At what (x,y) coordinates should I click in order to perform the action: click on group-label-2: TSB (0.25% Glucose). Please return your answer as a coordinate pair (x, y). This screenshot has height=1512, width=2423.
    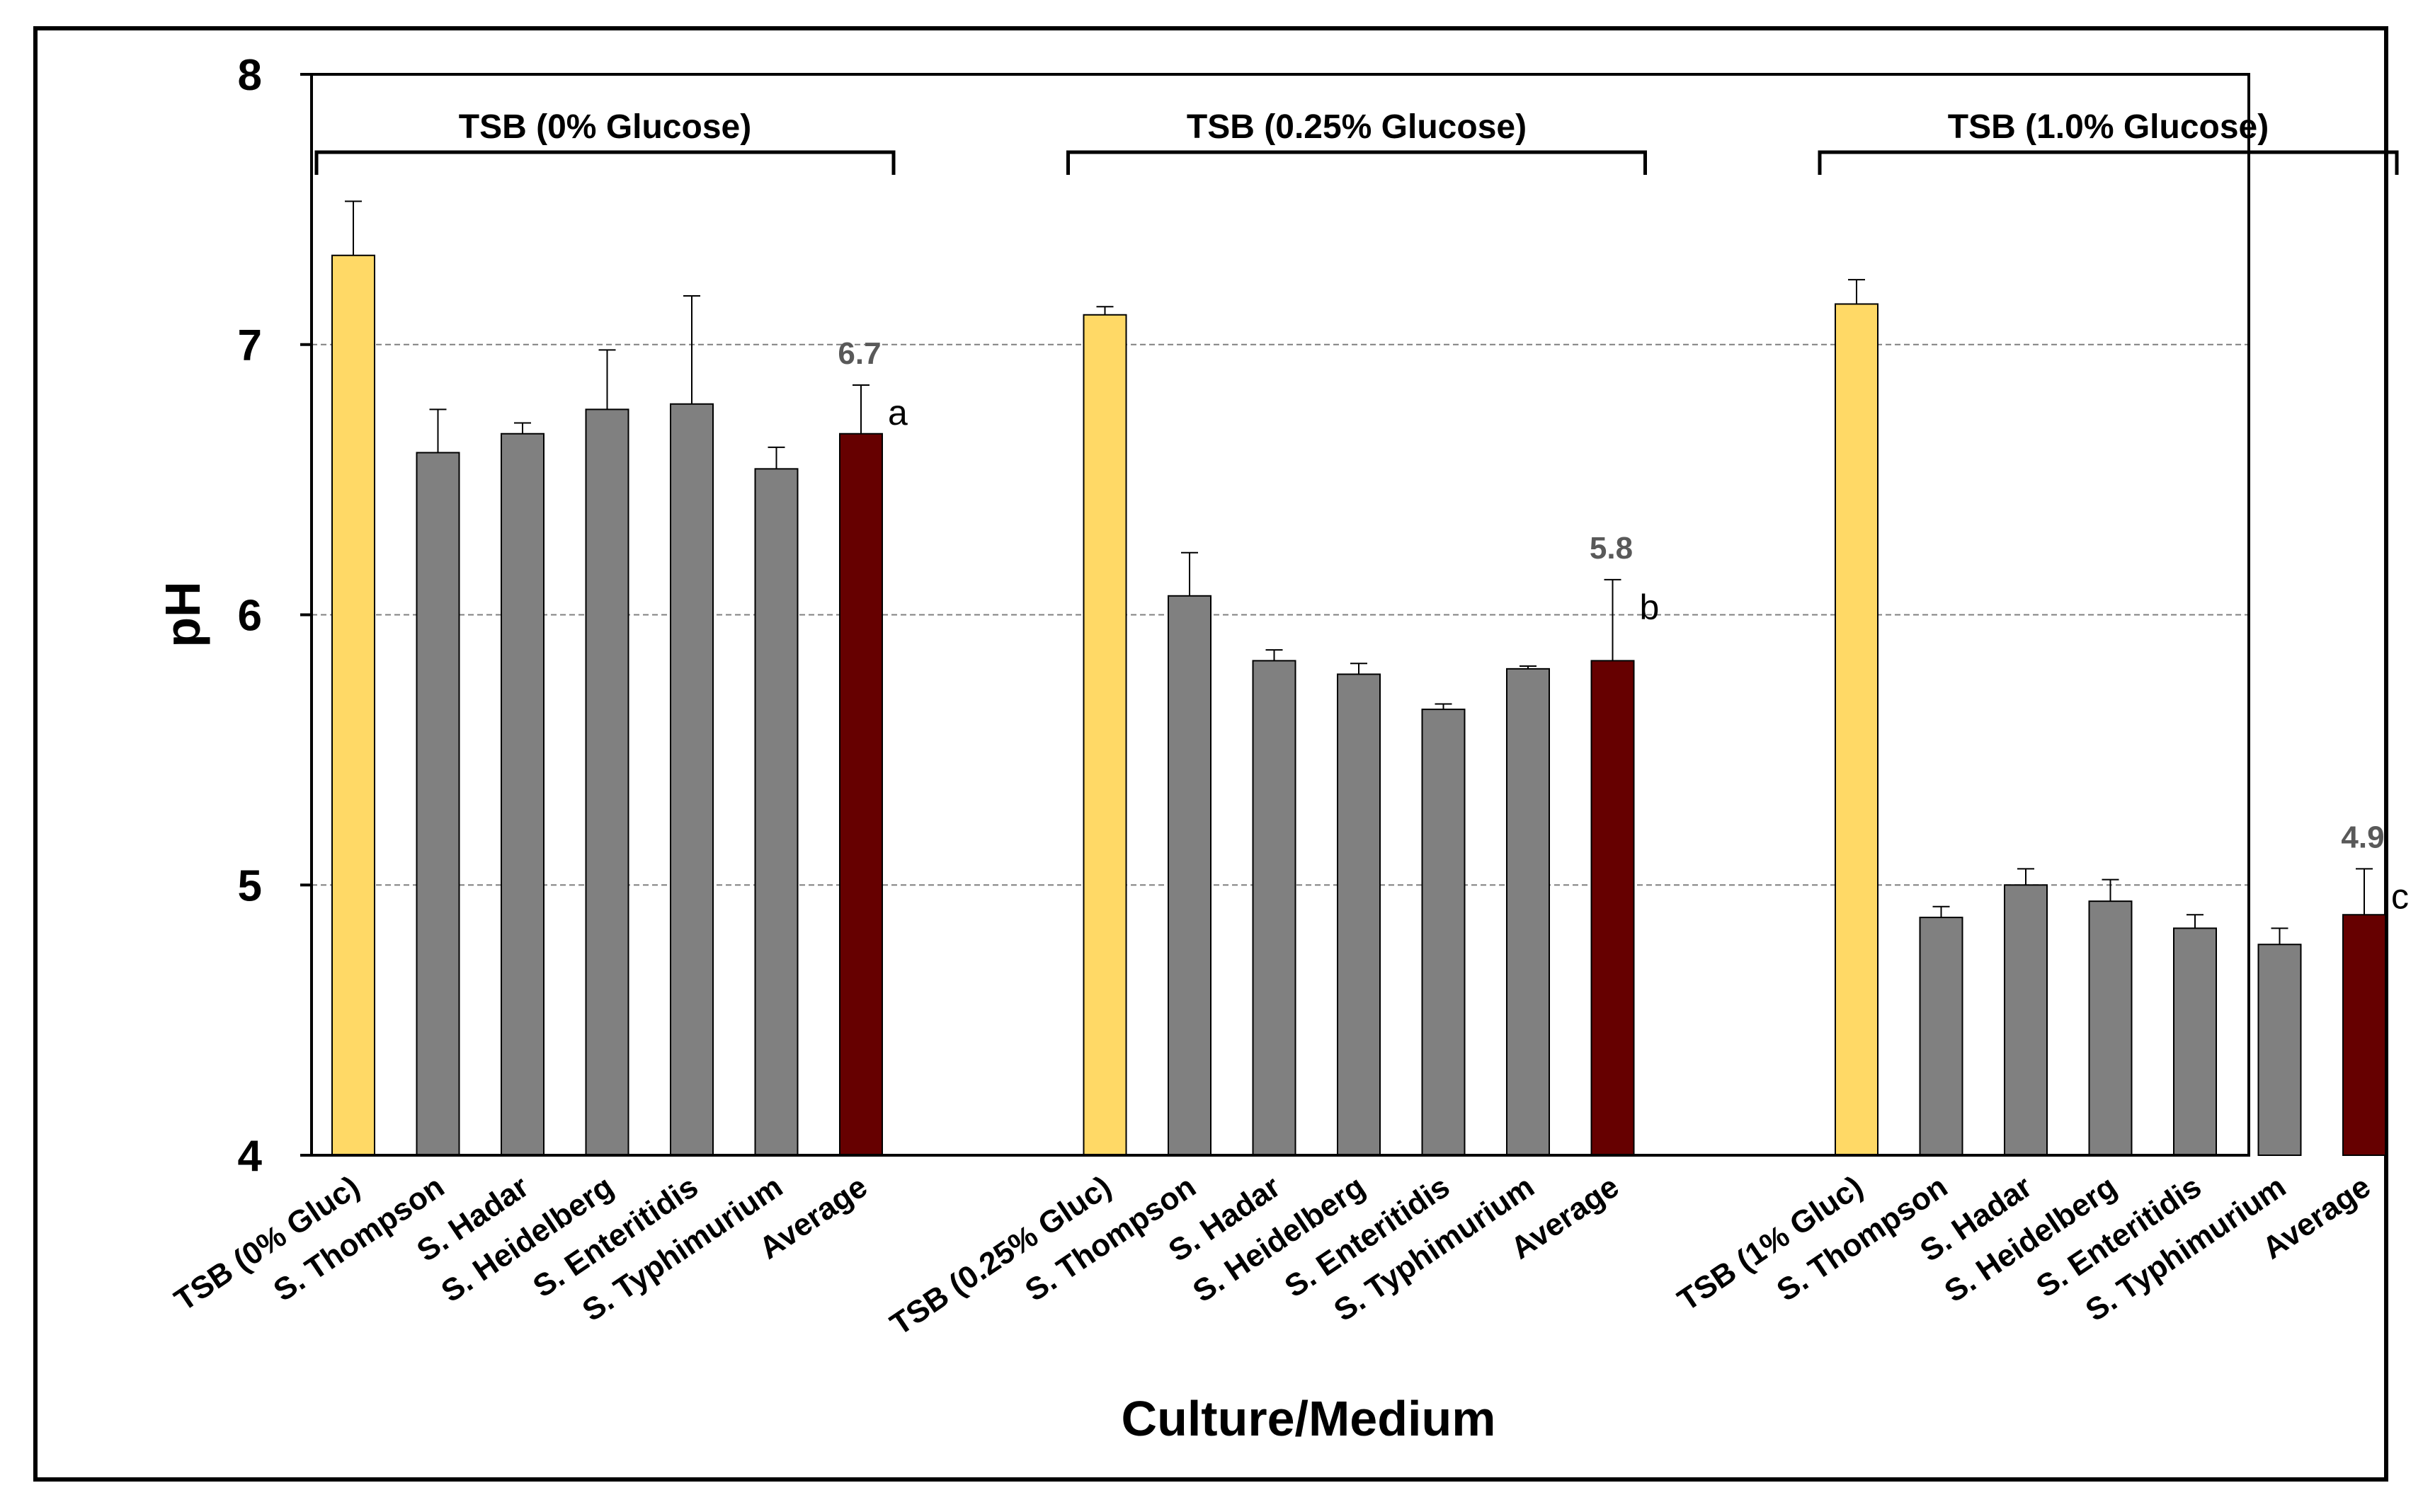
    Looking at the image, I should click on (1357, 127).